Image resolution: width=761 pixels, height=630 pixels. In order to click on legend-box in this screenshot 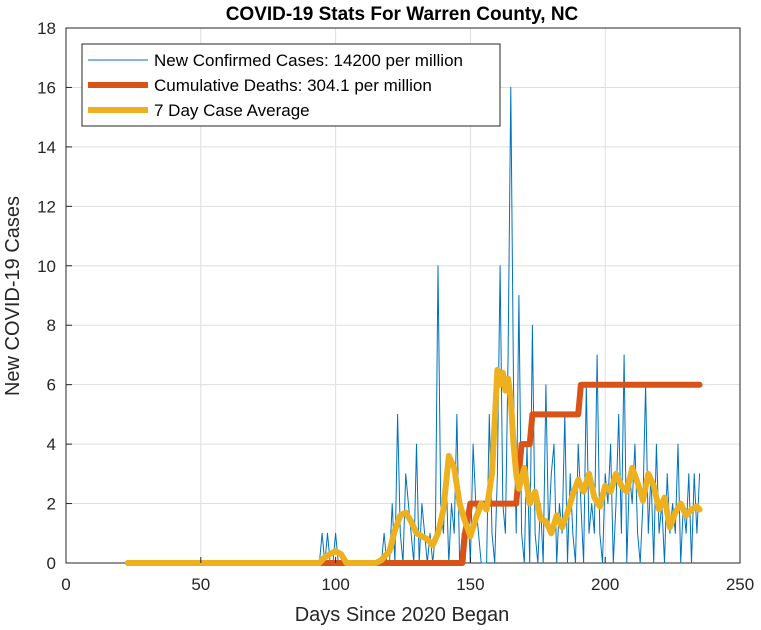, I will do `click(291, 85)`.